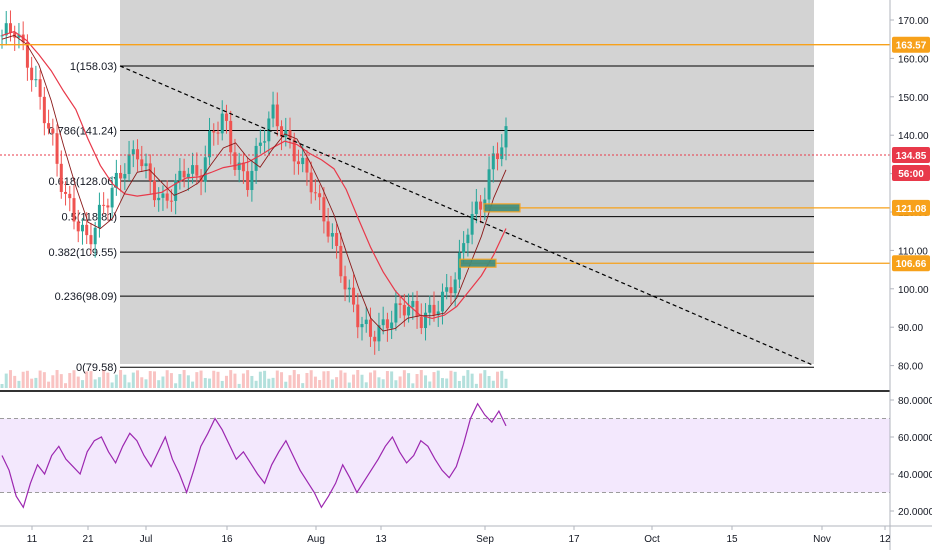  What do you see at coordinates (83, 182) in the screenshot?
I see `fib-level-label: 0.618(128.06)` at bounding box center [83, 182].